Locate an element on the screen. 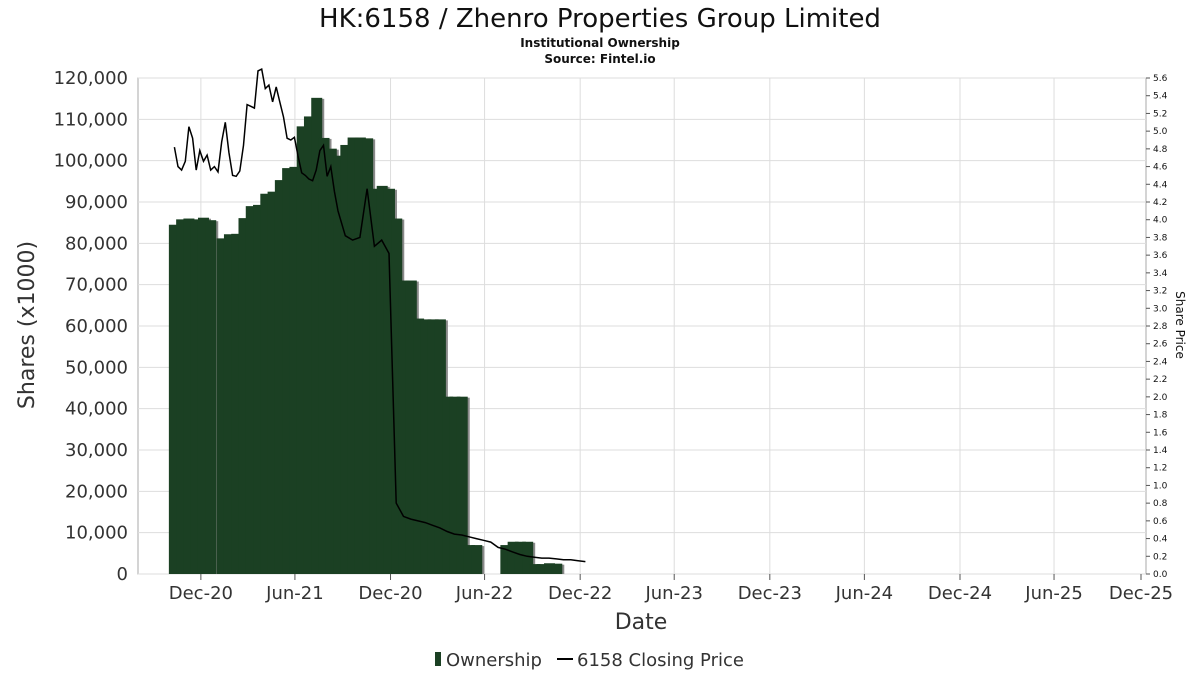  legend-ownership-swatch is located at coordinates (438, 659).